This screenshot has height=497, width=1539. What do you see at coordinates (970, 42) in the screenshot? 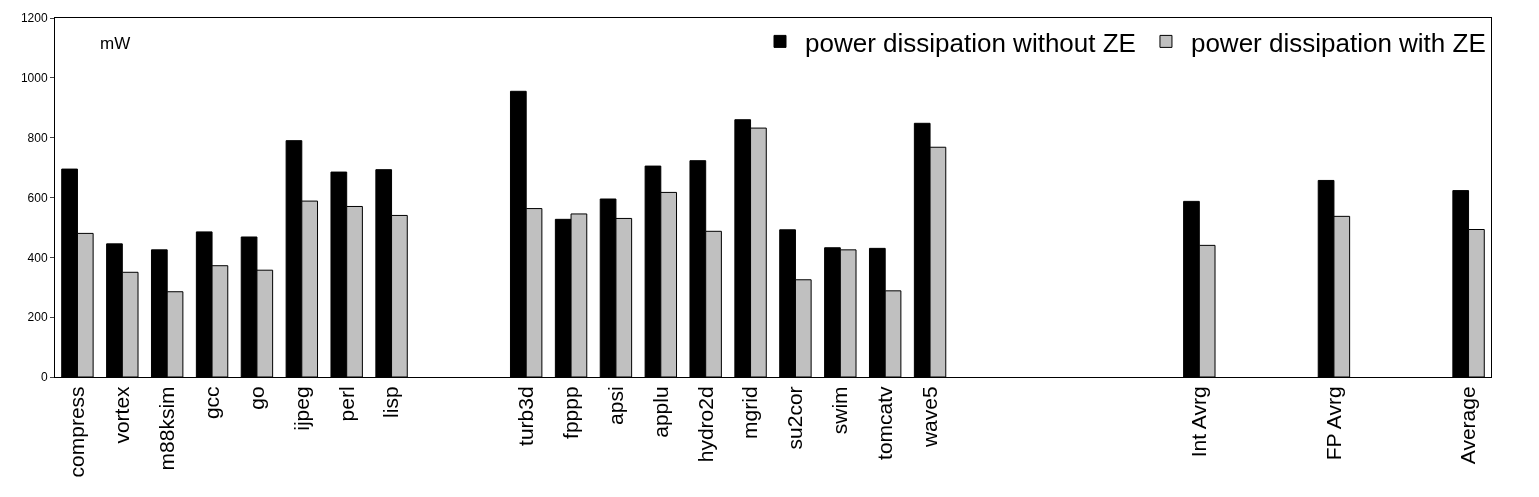
I see `legend-label: power dissipation without ZE` at bounding box center [970, 42].